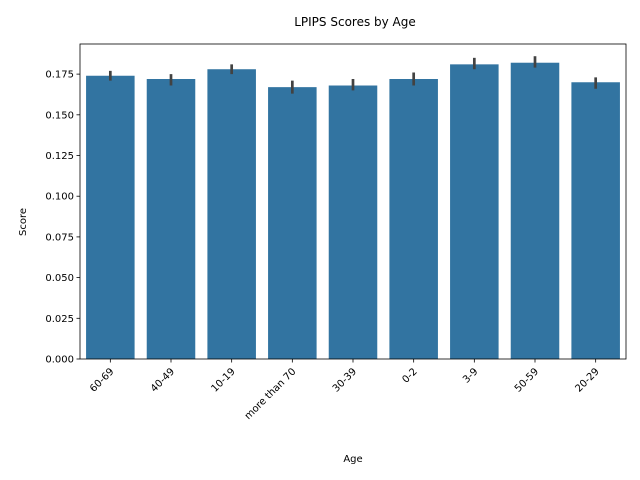 Image resolution: width=640 pixels, height=480 pixels. Describe the element at coordinates (23, 222) in the screenshot. I see `y-axis-label: Score` at that location.